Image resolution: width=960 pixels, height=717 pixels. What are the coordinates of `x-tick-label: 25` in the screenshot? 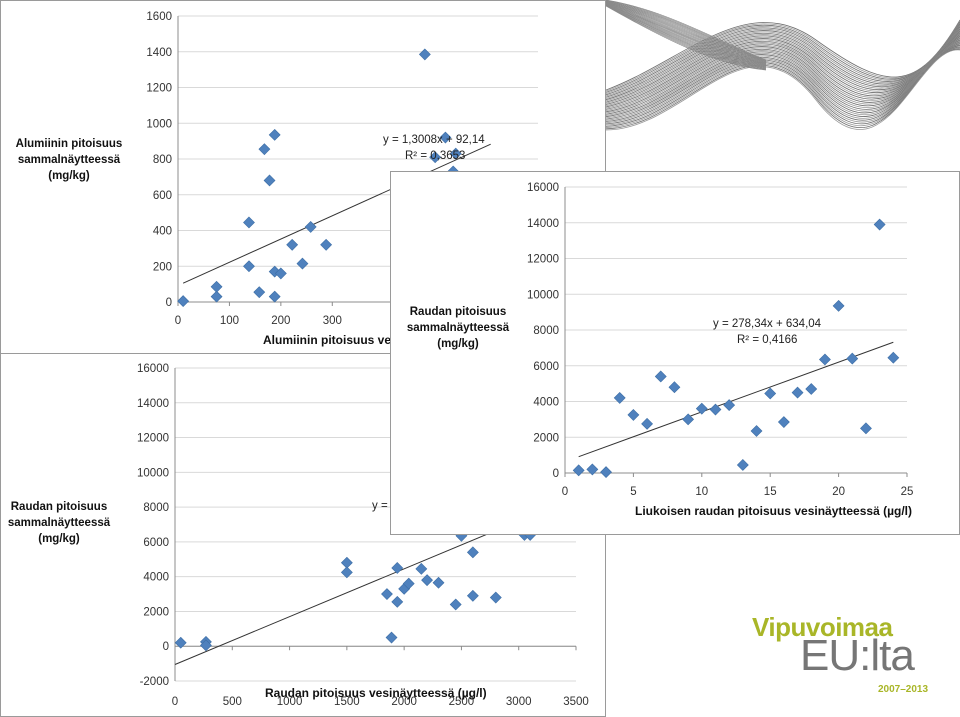 It's located at (907, 492).